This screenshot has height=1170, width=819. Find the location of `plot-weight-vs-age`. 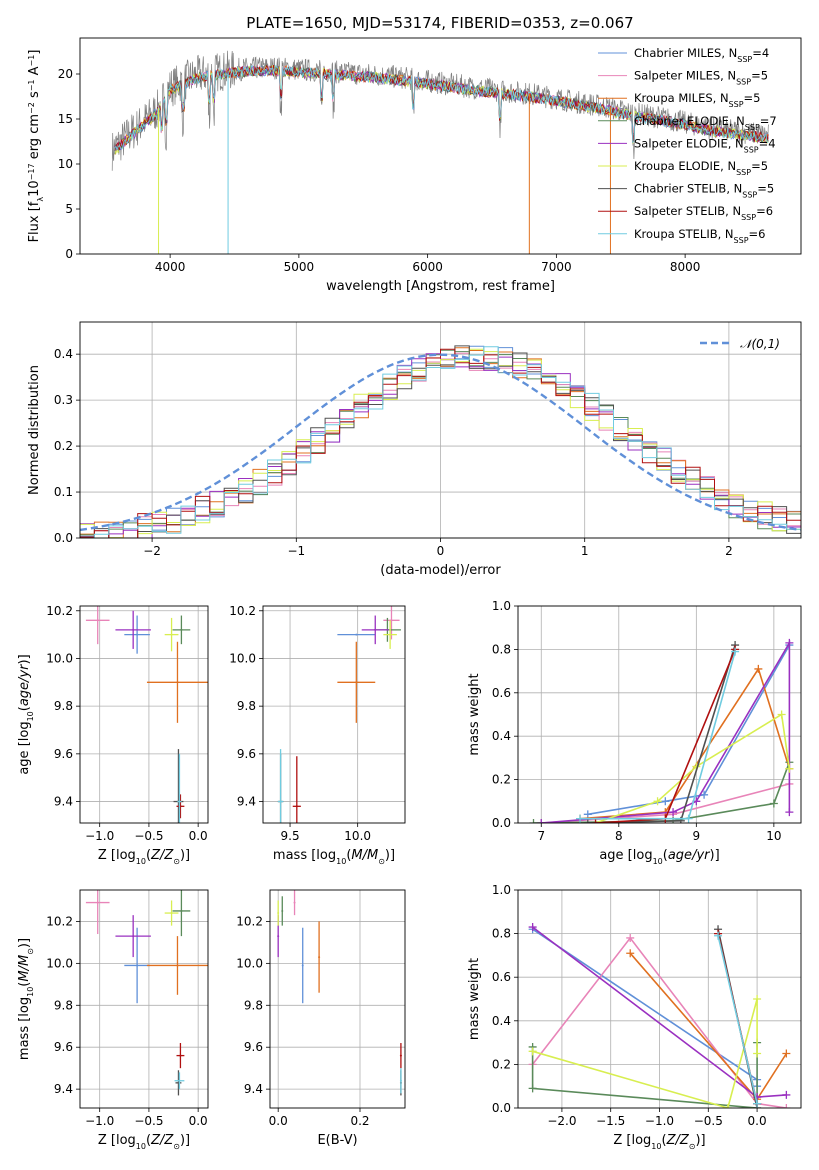

plot-weight-vs-age is located at coordinates (661, 730).